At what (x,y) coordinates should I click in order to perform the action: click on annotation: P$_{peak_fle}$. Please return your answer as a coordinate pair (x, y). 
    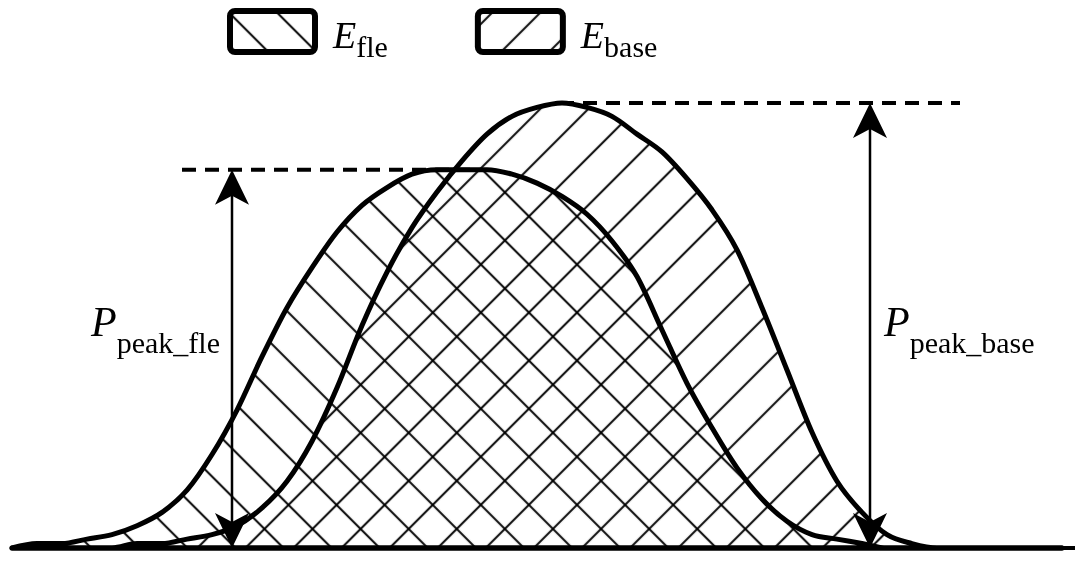
    Looking at the image, I should click on (155, 329).